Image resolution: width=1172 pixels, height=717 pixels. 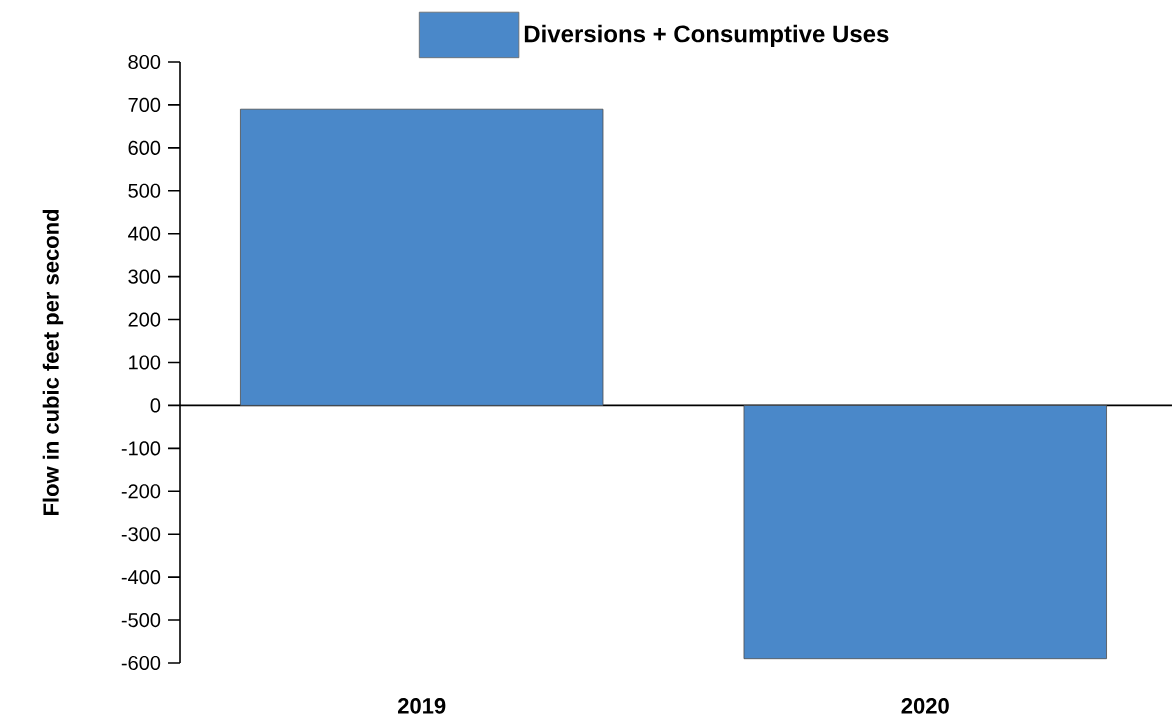 I want to click on y-tick-label: 500, so click(x=144, y=190).